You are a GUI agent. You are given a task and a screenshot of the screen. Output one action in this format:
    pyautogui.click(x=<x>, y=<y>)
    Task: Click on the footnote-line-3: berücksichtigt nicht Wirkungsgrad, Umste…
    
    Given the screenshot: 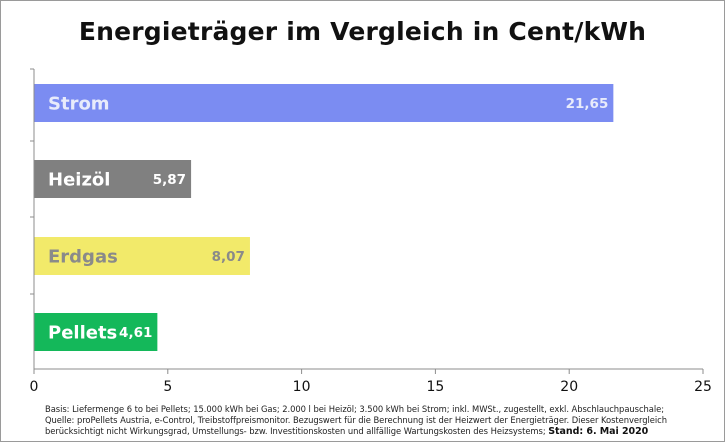 What is the action you would take?
    pyautogui.click(x=295, y=431)
    